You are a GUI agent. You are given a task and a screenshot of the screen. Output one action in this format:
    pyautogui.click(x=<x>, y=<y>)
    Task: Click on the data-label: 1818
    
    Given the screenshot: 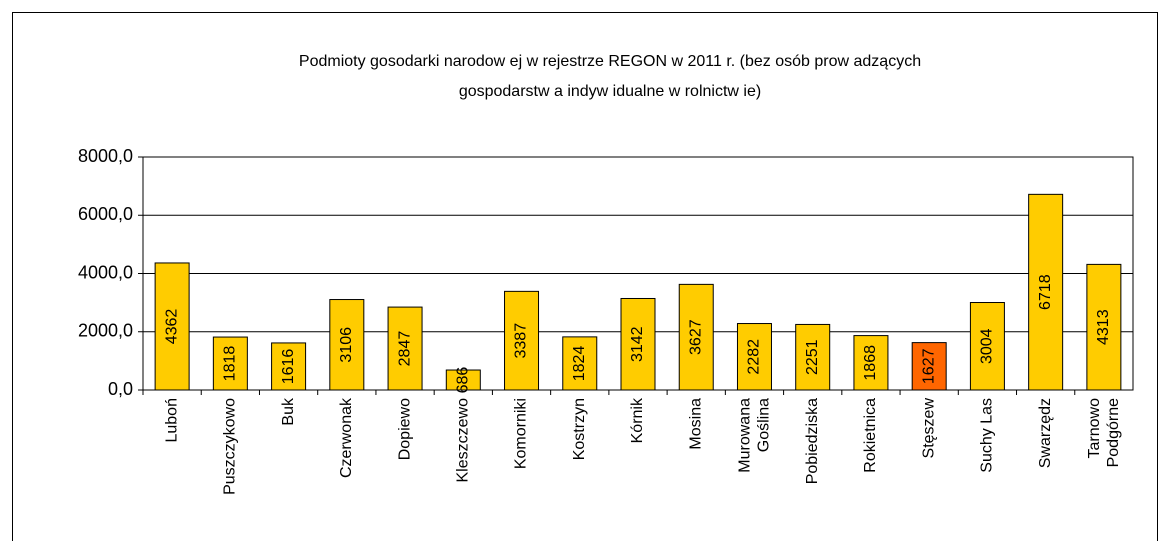 What is the action you would take?
    pyautogui.click(x=230, y=364)
    